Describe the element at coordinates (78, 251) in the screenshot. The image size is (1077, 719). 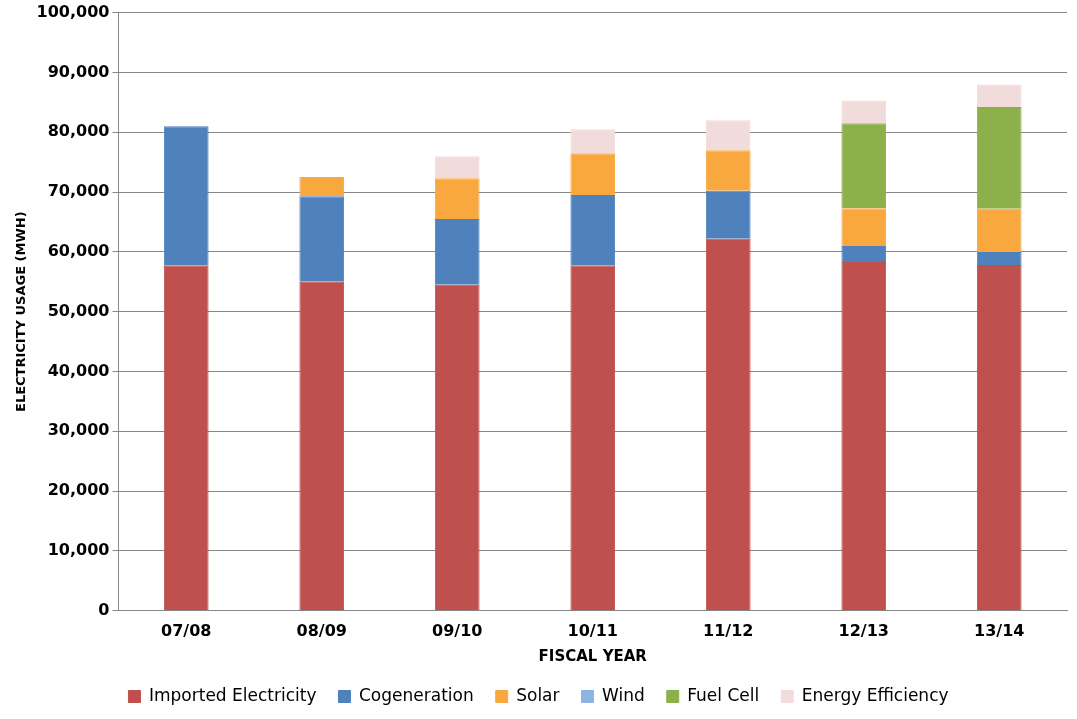
I see `y-tick-label: 60,000` at that location.